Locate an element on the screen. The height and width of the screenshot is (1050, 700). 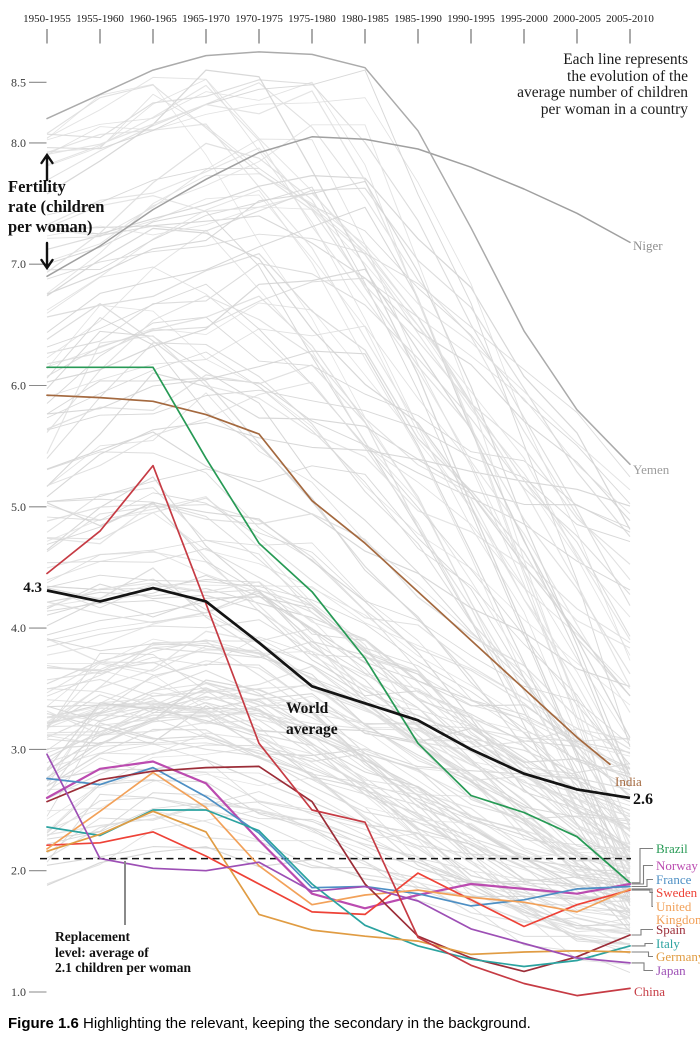
chart-note-line: Each line represents is located at coordinates (625, 59).